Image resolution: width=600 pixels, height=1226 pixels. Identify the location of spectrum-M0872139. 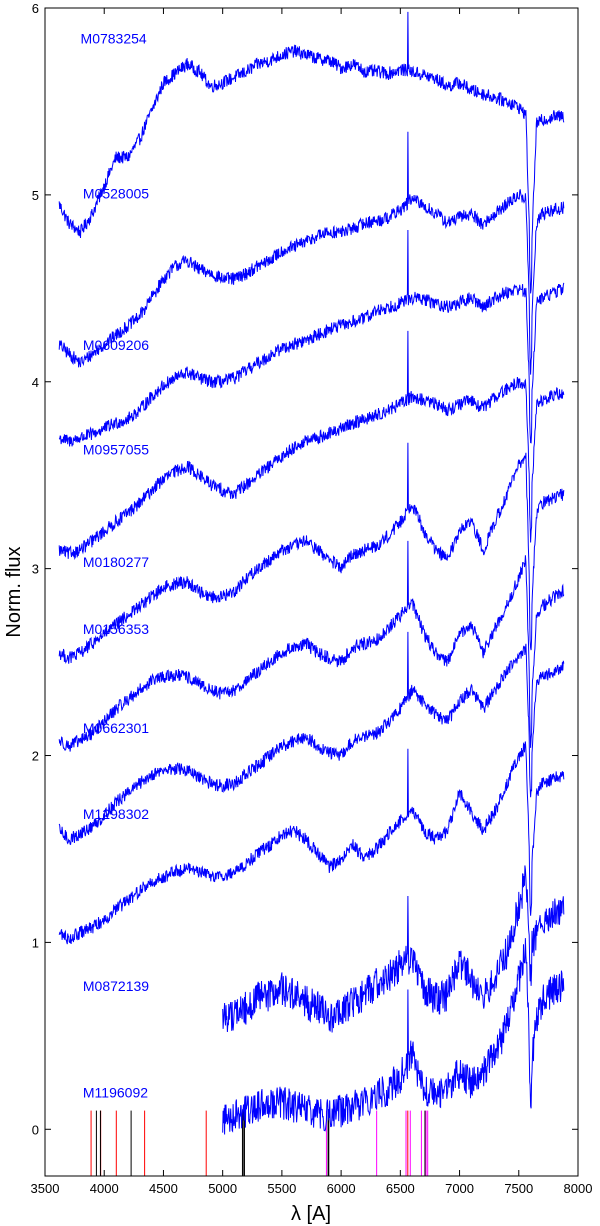
(393, 949).